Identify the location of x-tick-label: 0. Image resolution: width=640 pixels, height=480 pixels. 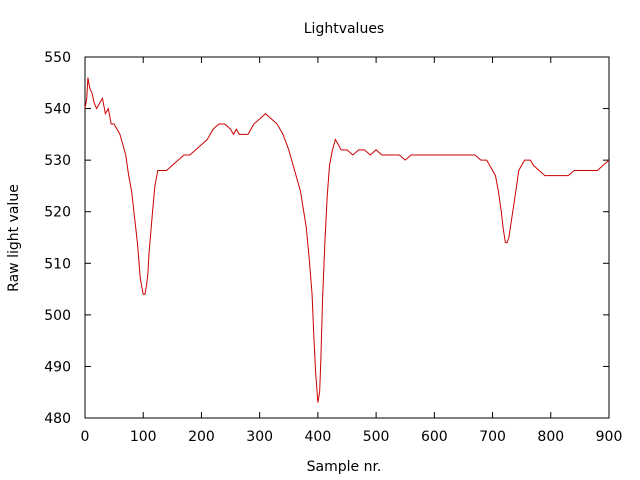
(85, 437).